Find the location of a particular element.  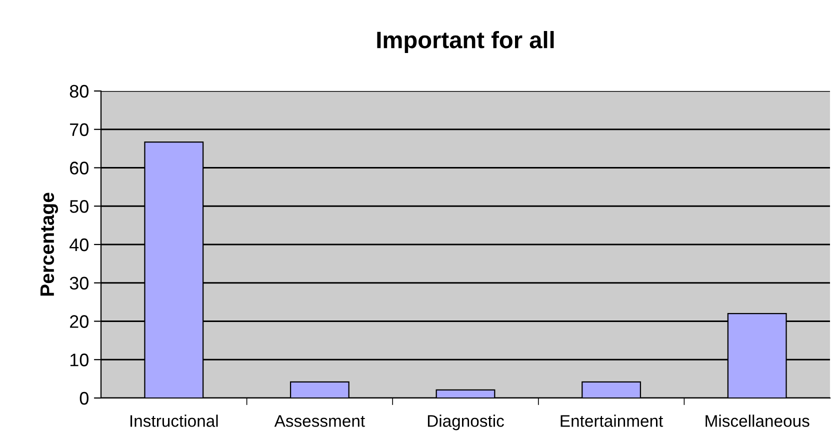

y-tick-label: 40 is located at coordinates (79, 245).